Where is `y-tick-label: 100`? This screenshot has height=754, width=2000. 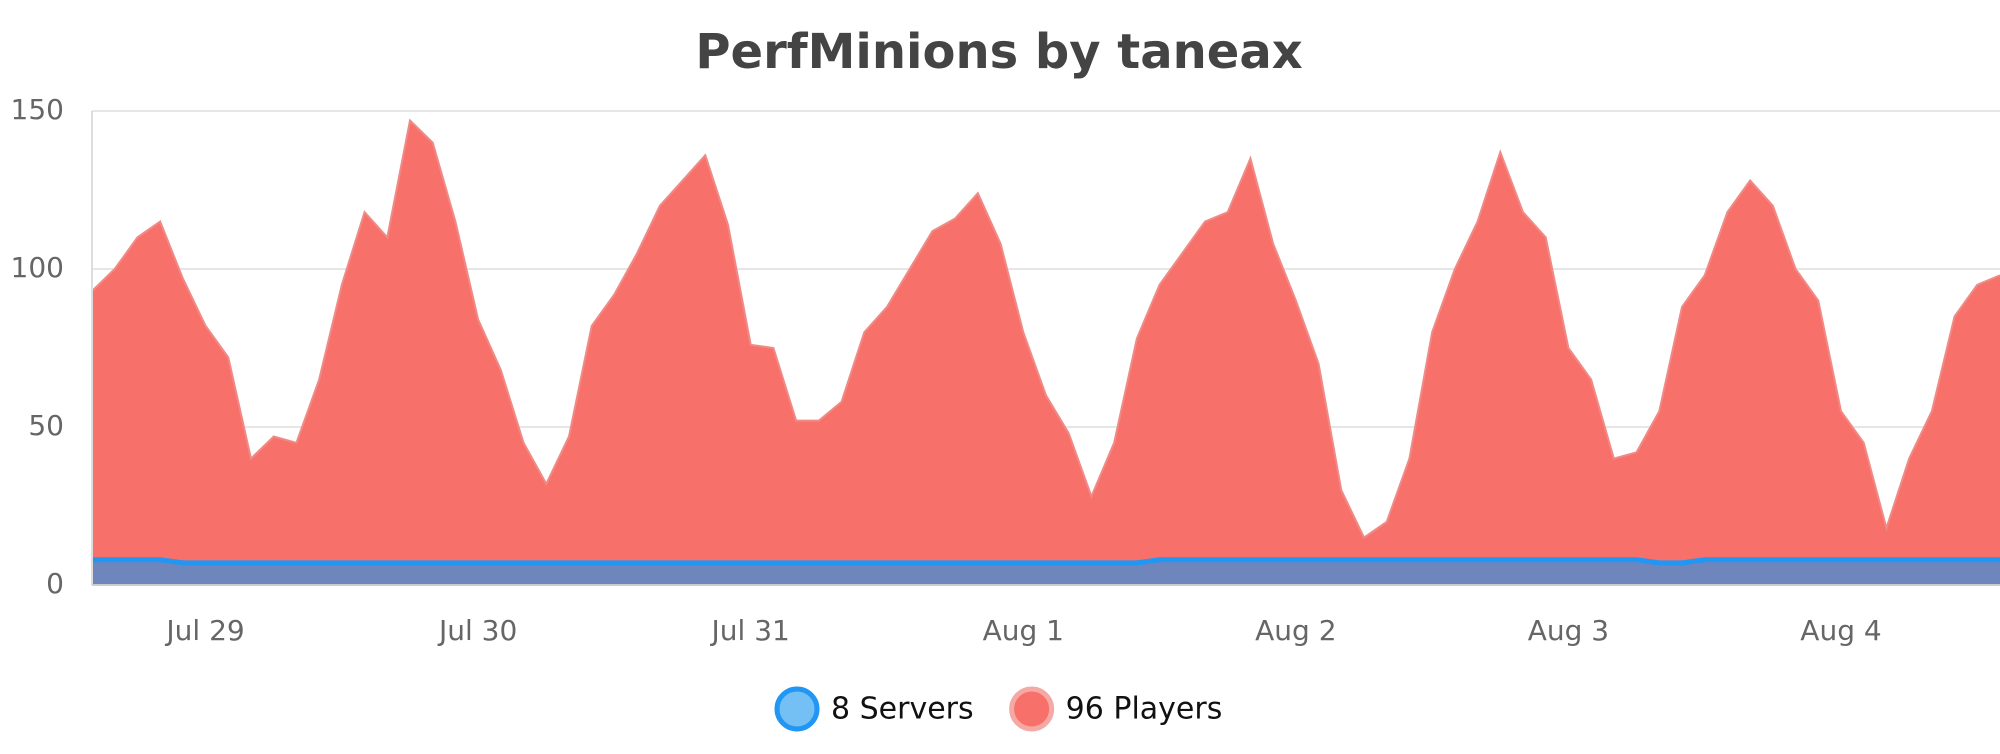 y-tick-label: 100 is located at coordinates (37, 267).